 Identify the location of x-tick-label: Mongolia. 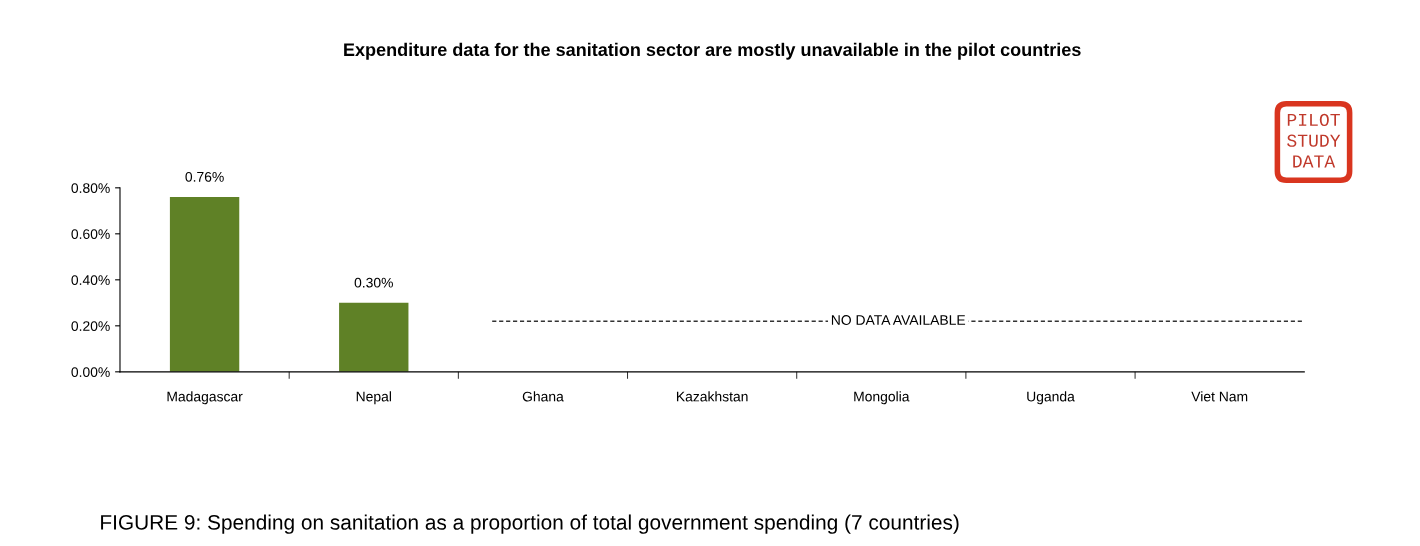
(882, 398).